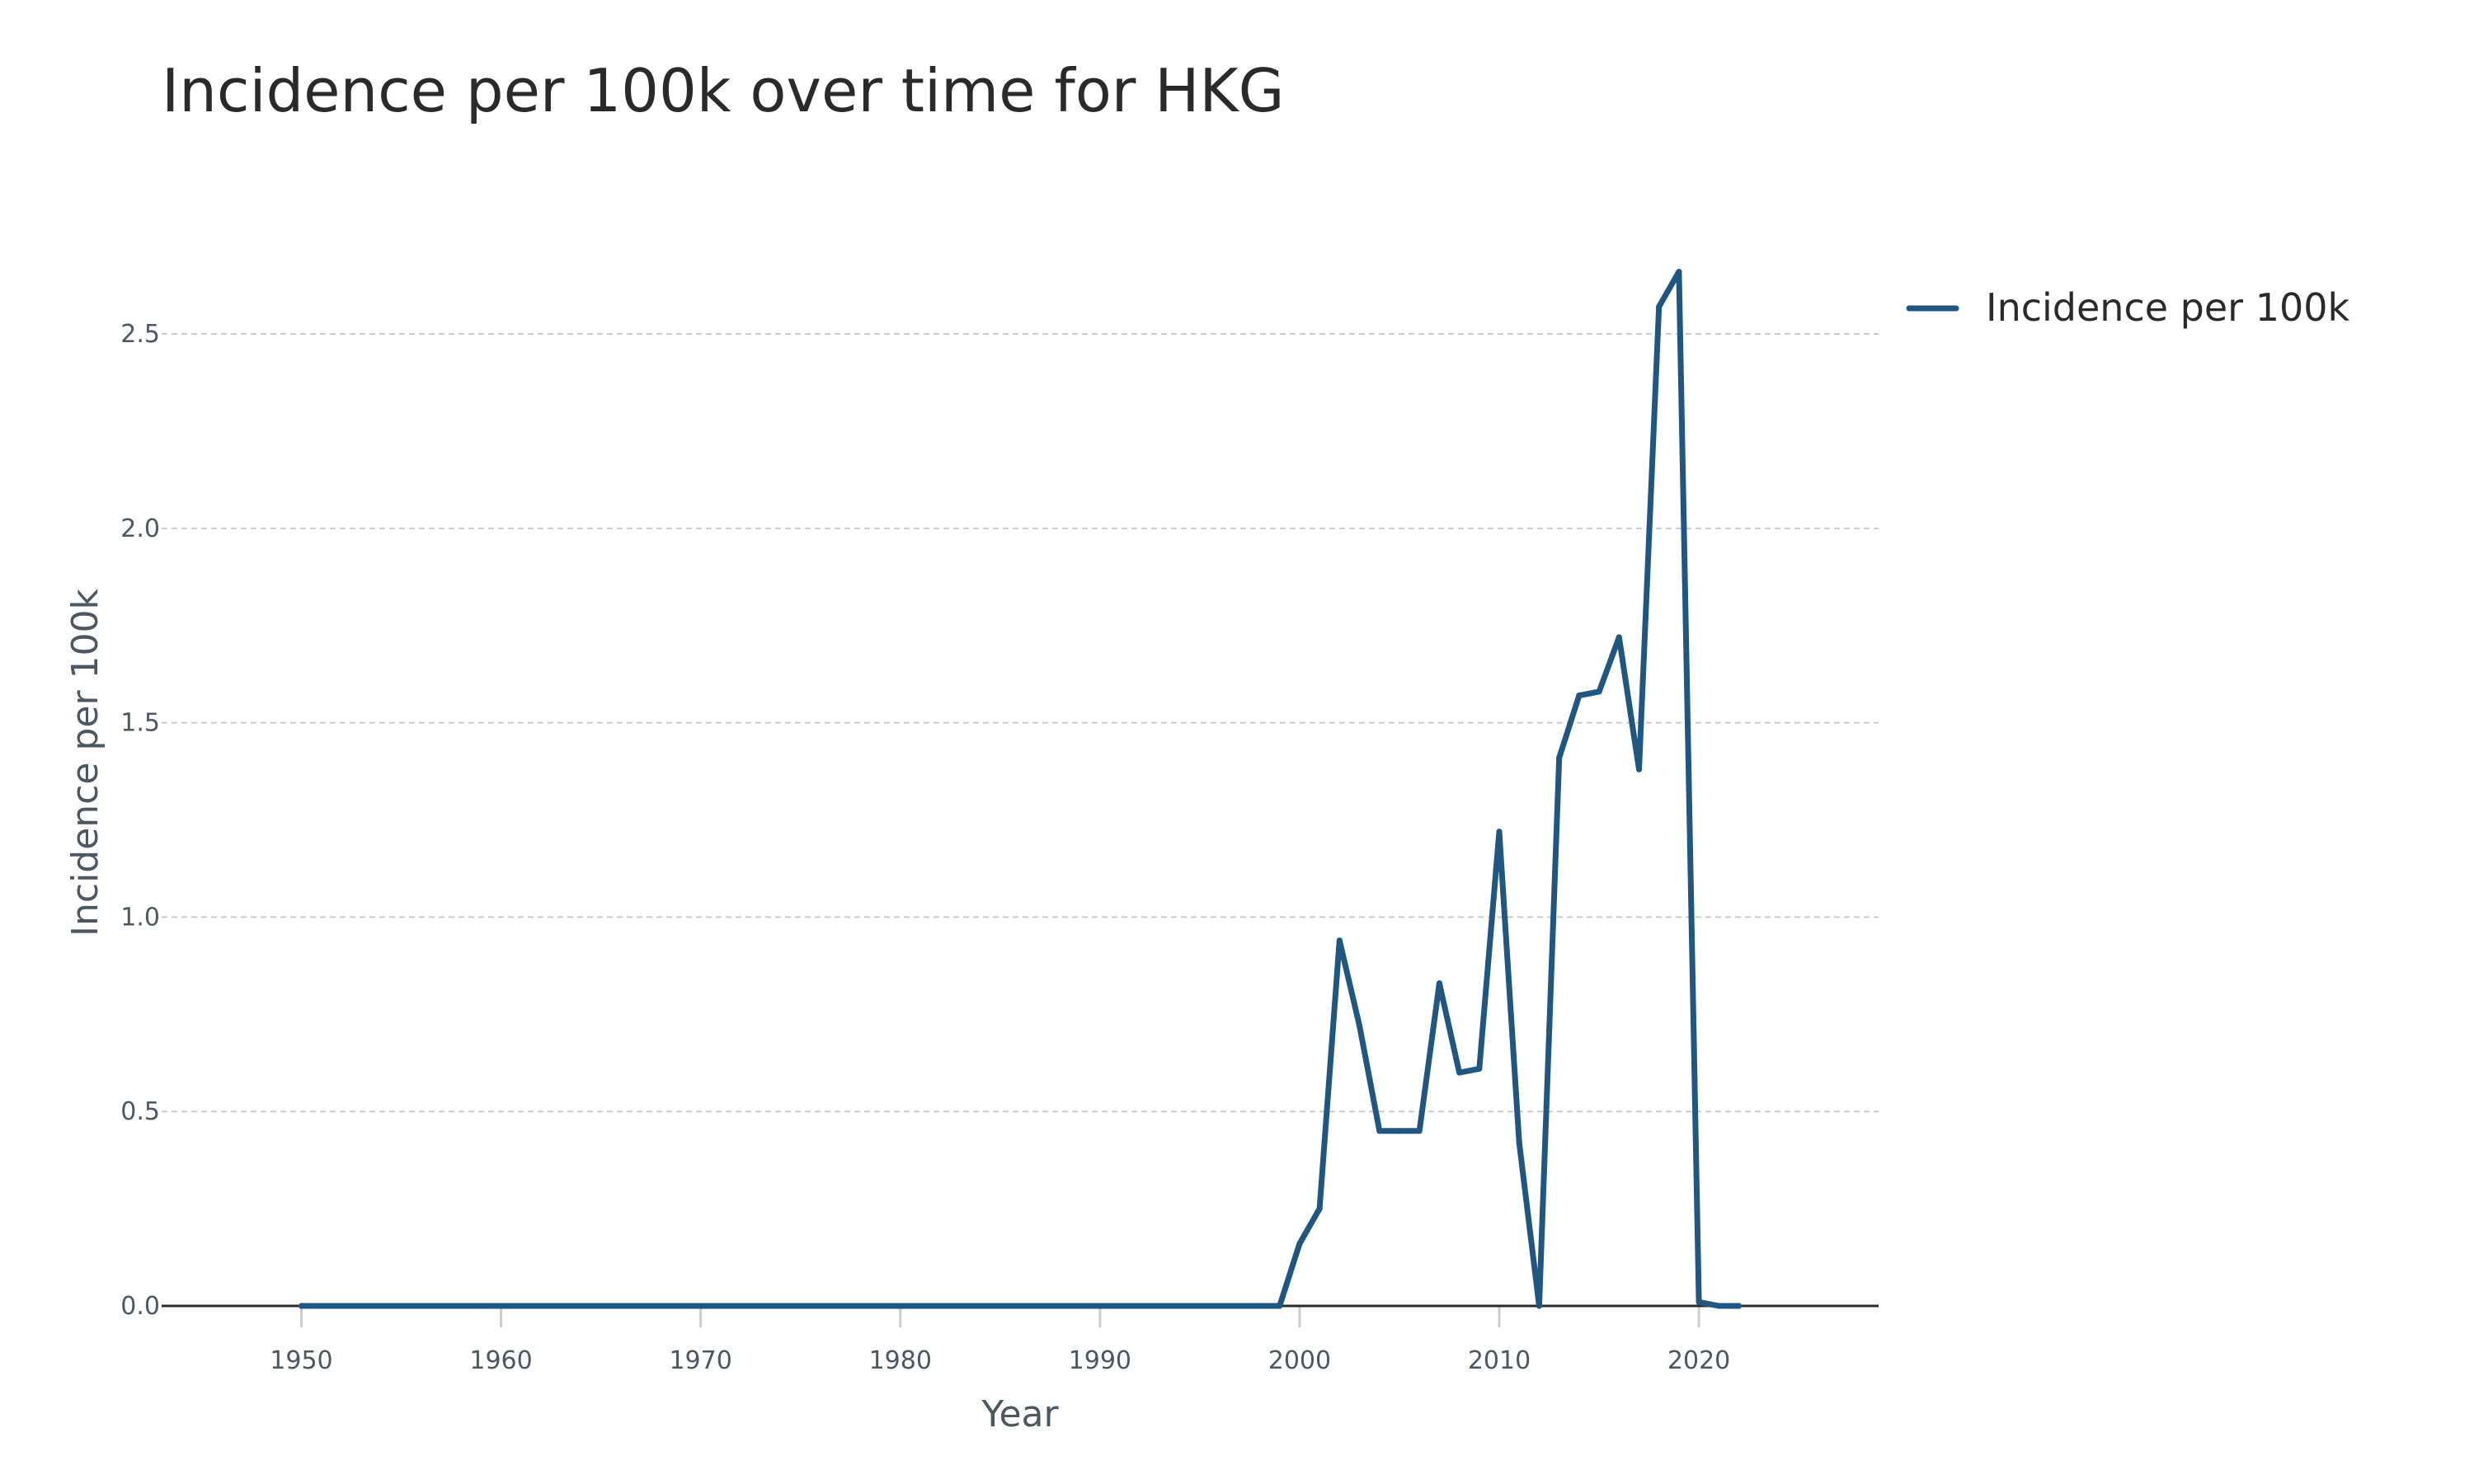  What do you see at coordinates (140, 334) in the screenshot?
I see `y-tick-label: 2.5` at bounding box center [140, 334].